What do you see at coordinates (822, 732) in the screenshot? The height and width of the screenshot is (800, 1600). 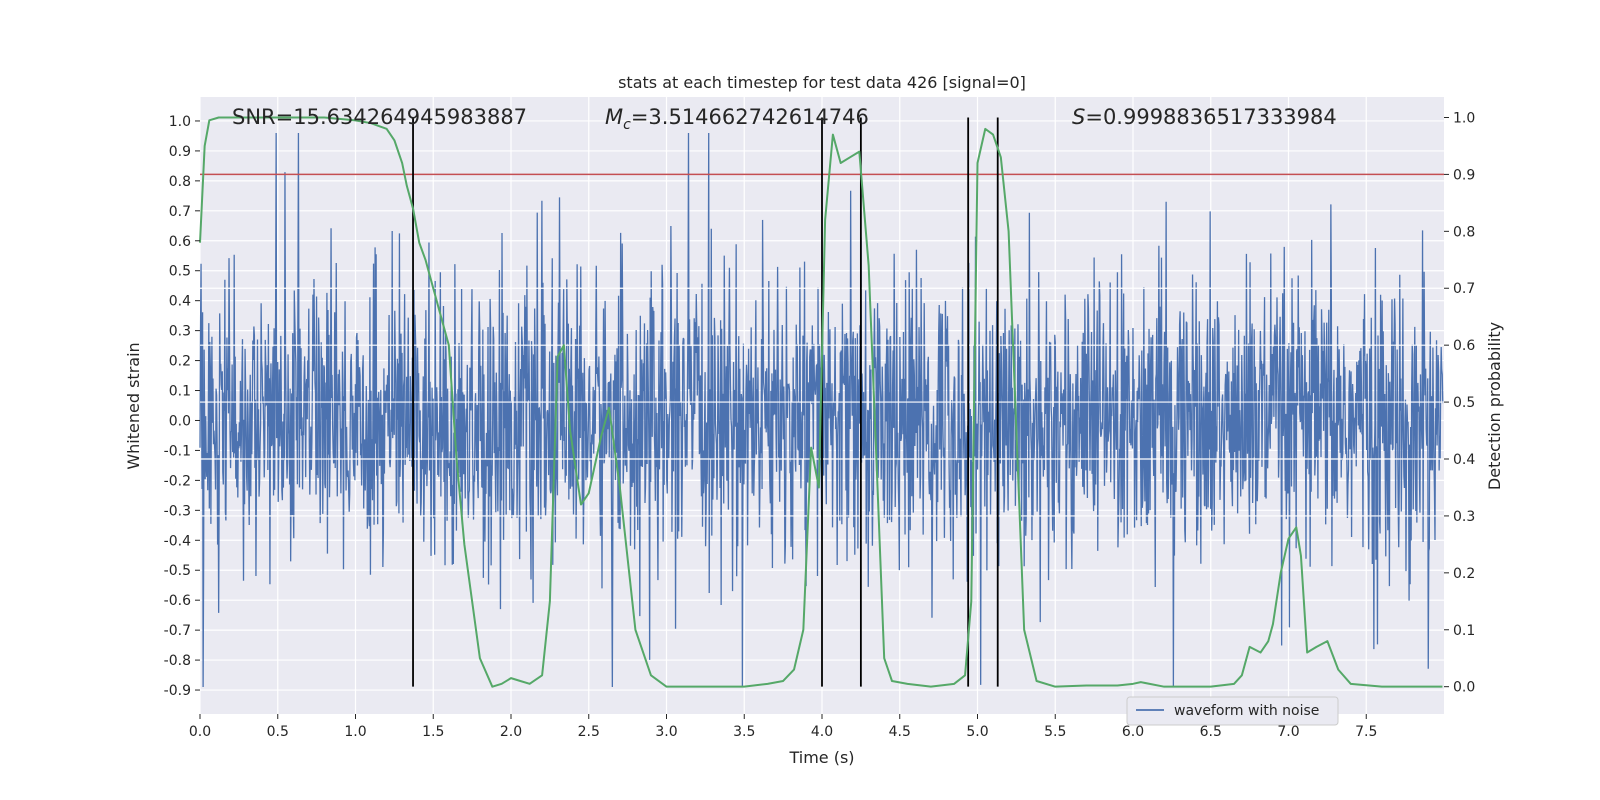 I see `x-tick-label: 4.0` at bounding box center [822, 732].